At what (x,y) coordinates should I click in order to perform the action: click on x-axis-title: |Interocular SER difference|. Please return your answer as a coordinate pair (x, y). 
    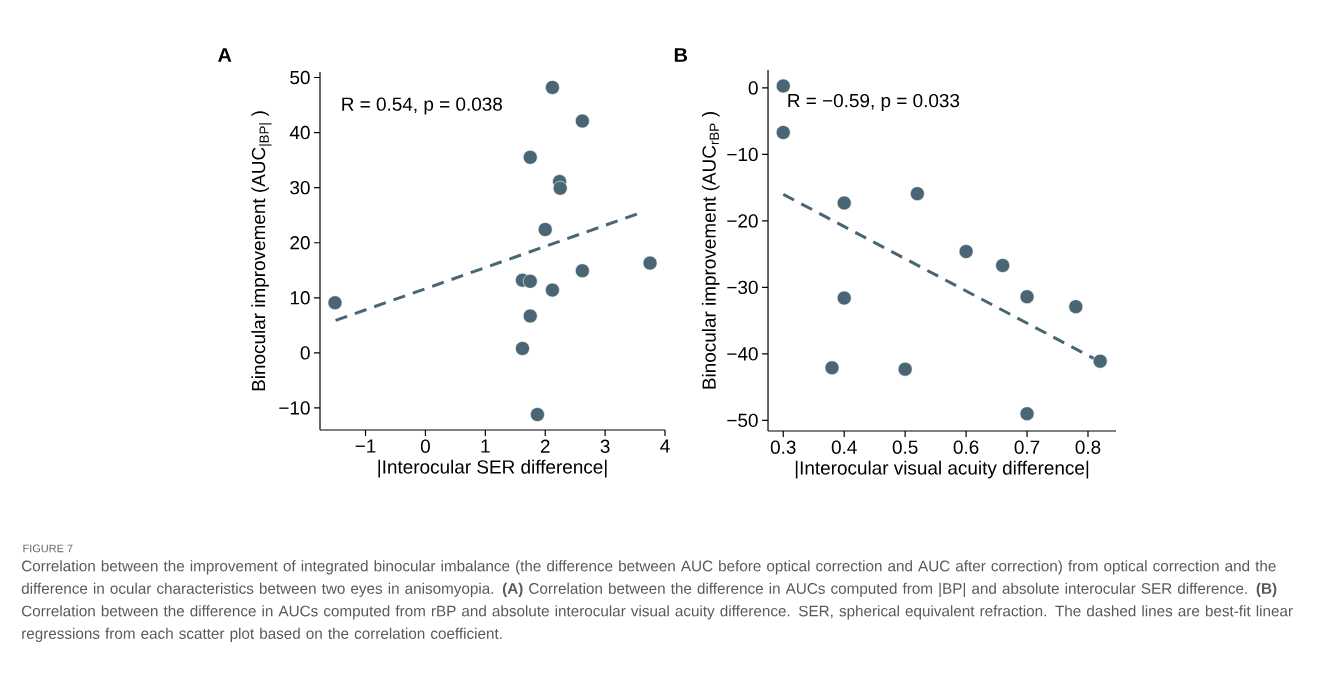
    Looking at the image, I should click on (492, 468).